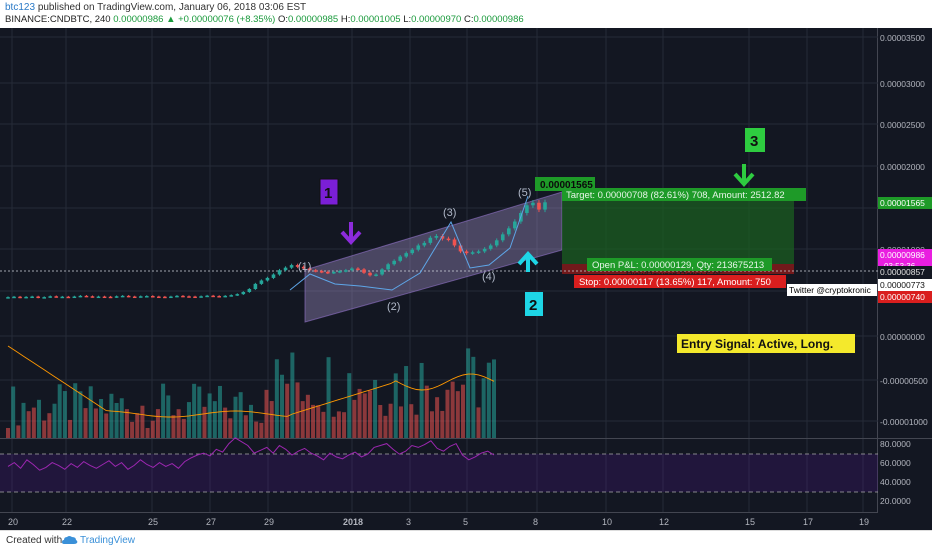 The height and width of the screenshot is (550, 932). What do you see at coordinates (351, 233) in the screenshot?
I see `purple-down-arrow-icon` at bounding box center [351, 233].